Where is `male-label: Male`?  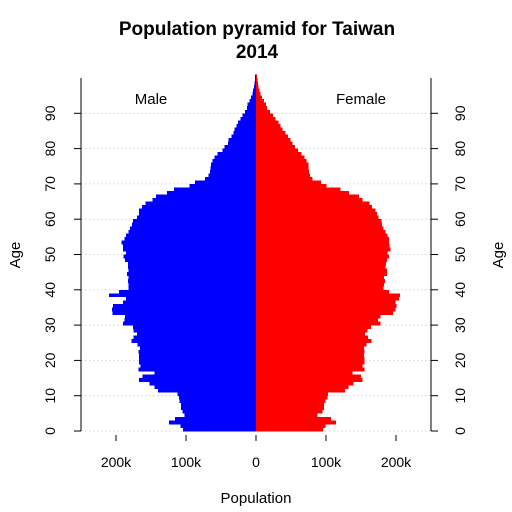
male-label: Male is located at coordinates (151, 99).